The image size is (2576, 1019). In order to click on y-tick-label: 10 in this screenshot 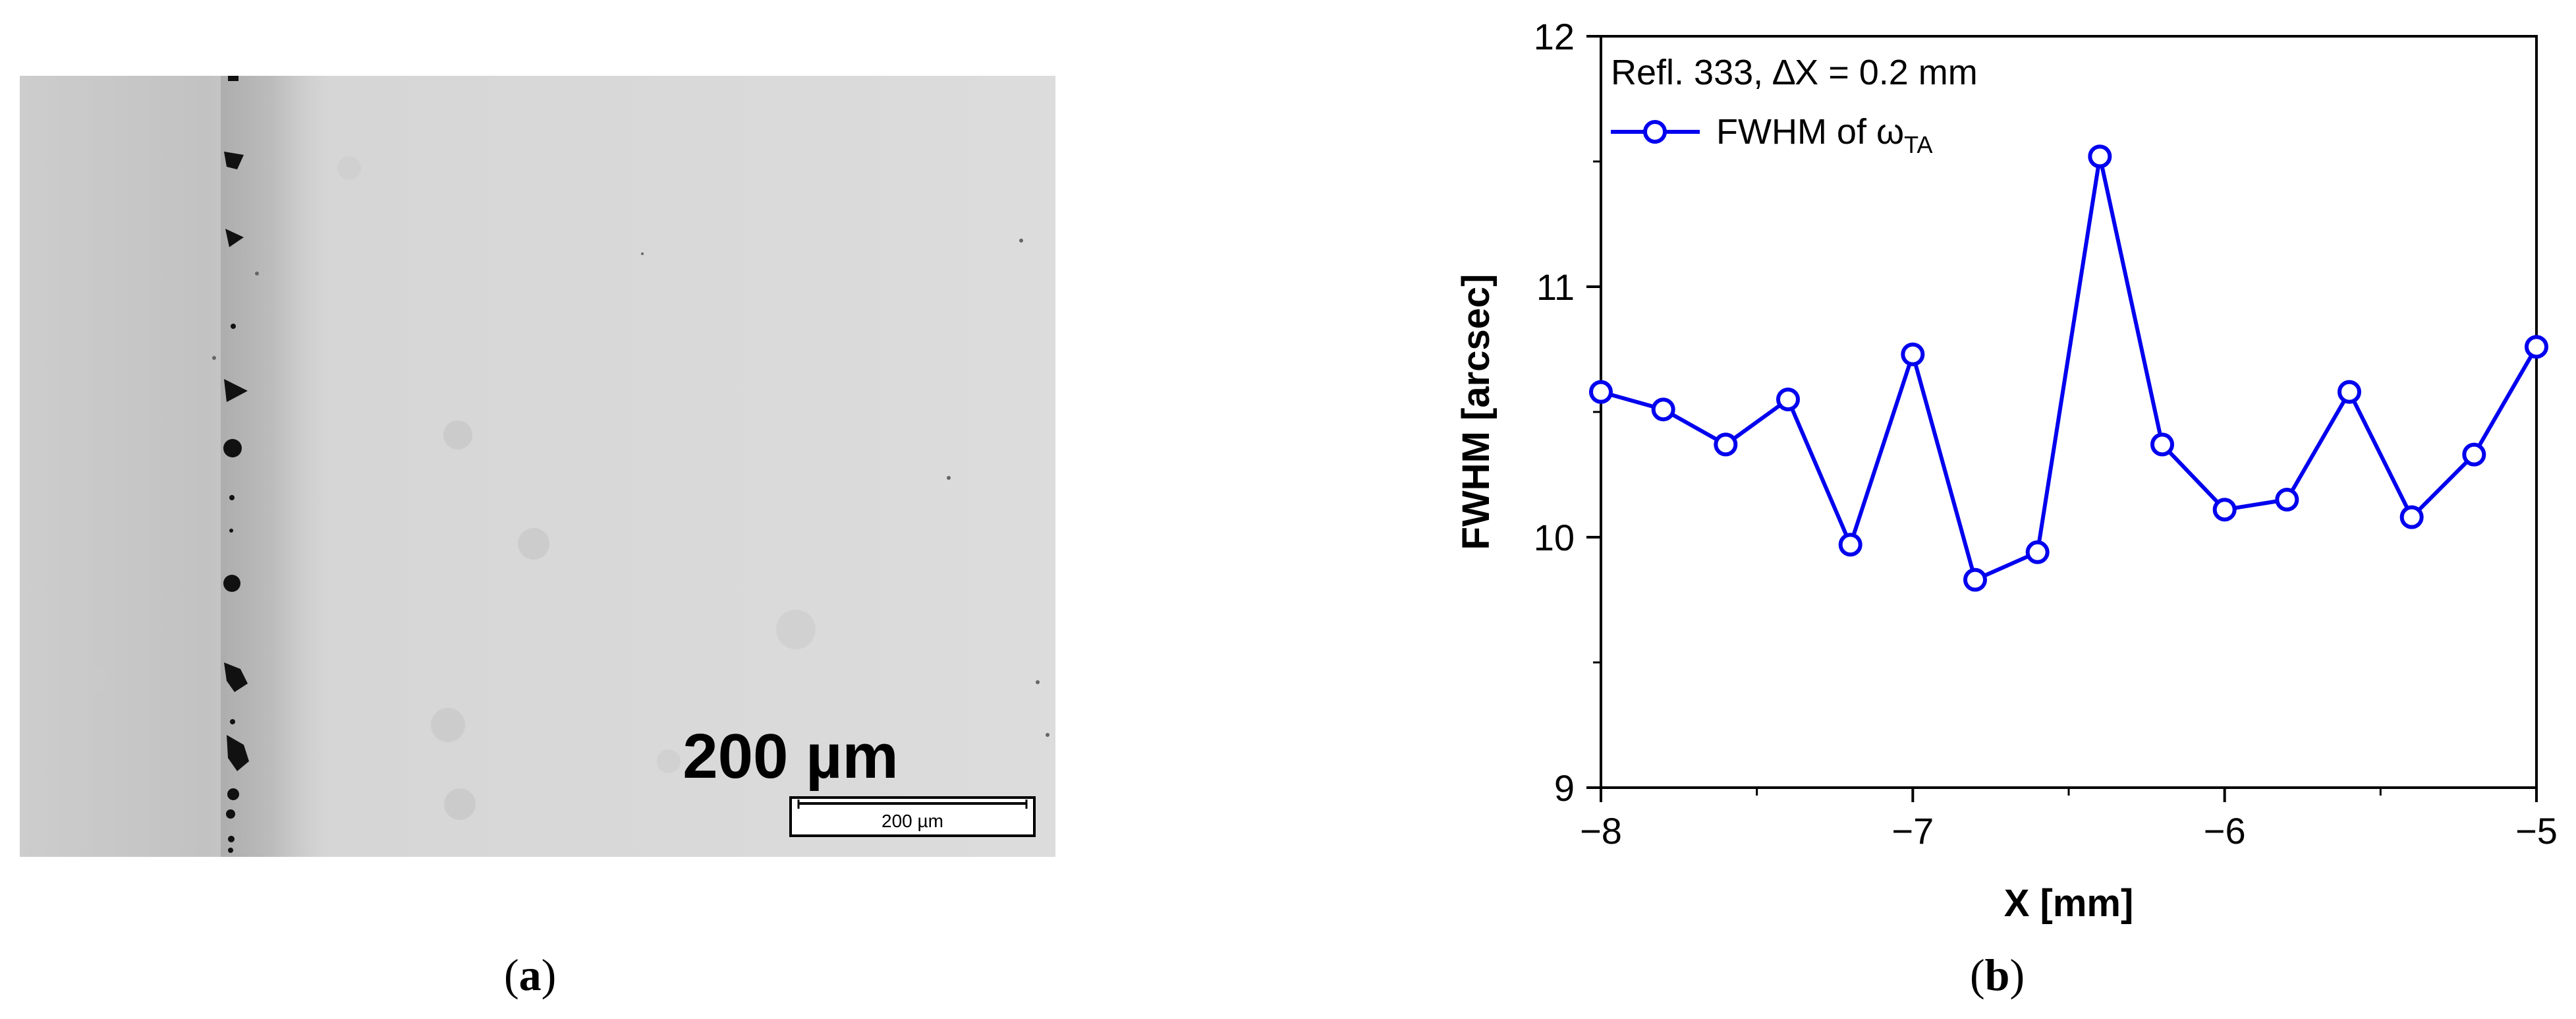, I will do `click(1554, 538)`.